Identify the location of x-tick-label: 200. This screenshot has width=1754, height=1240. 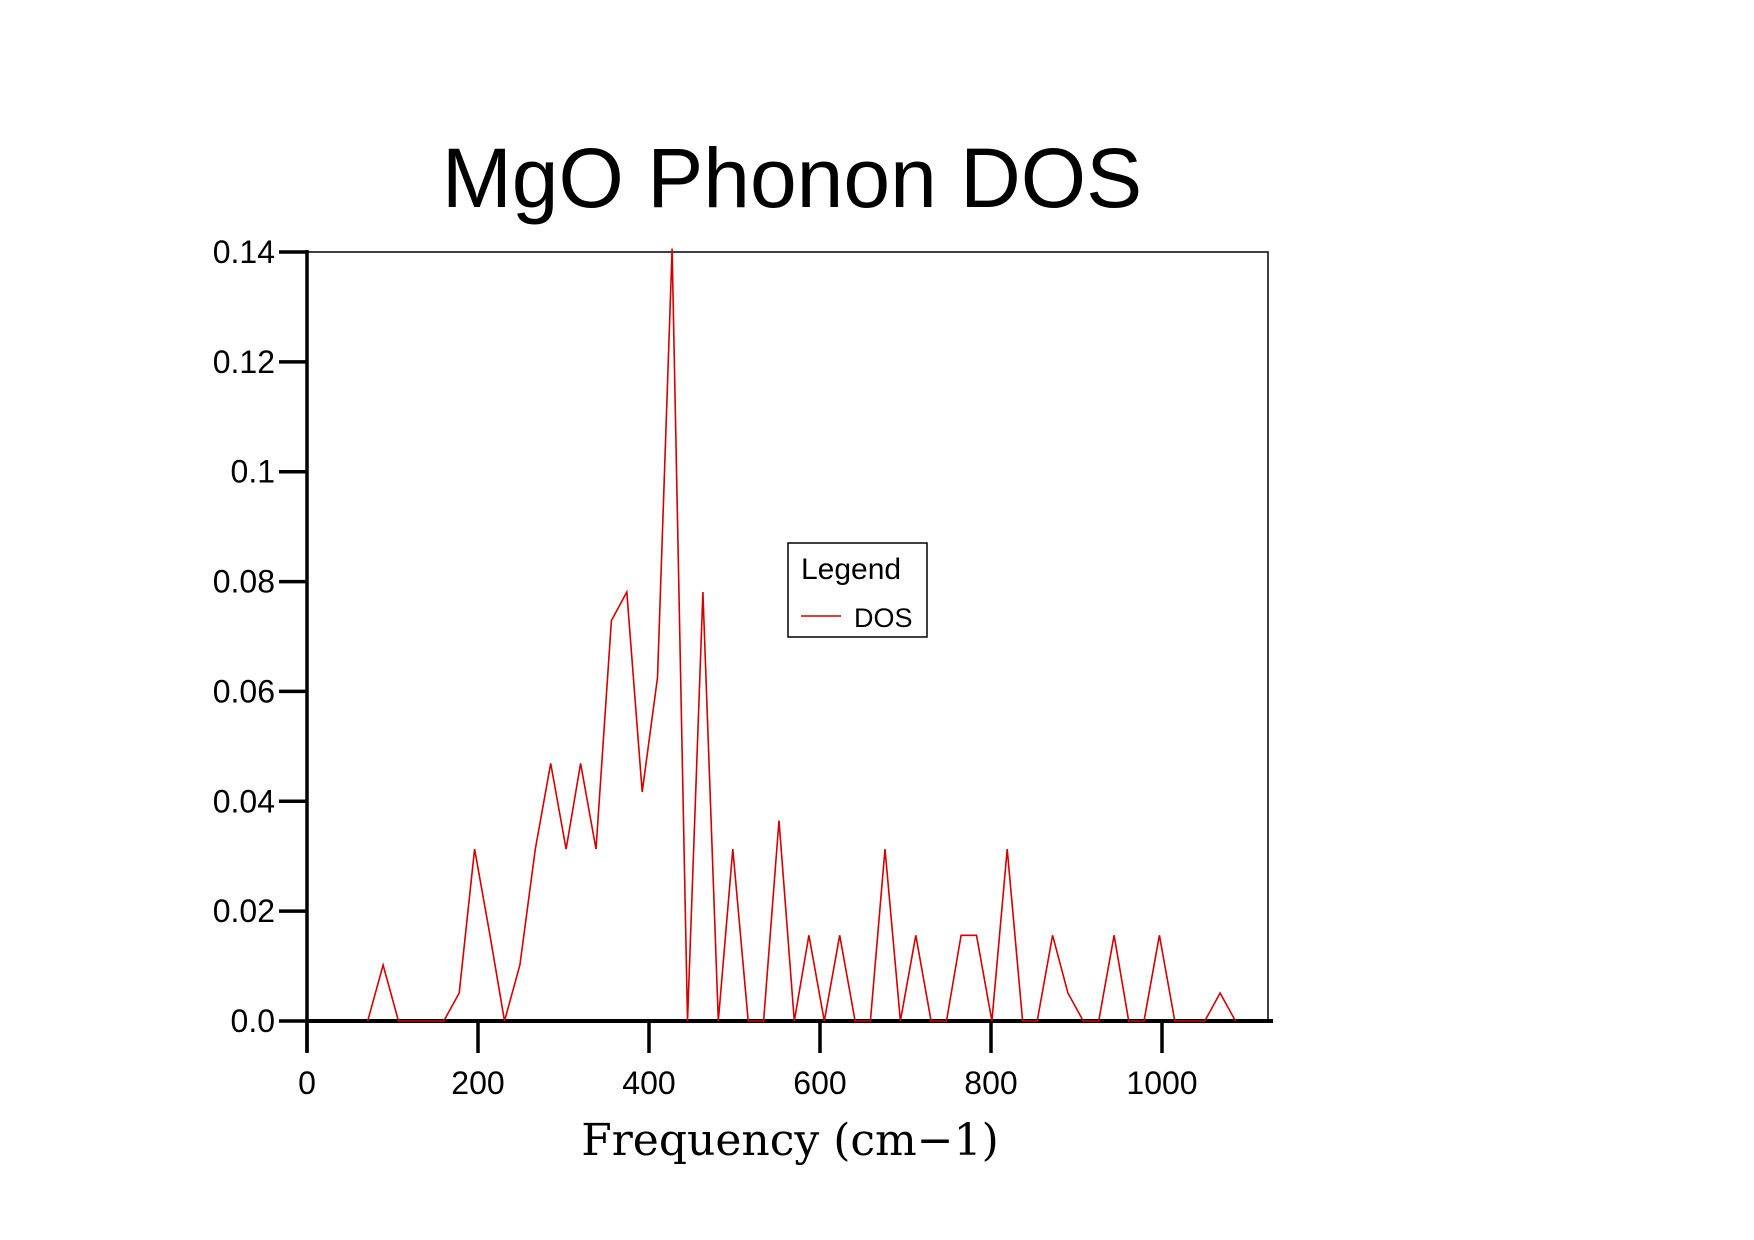
(477, 1083).